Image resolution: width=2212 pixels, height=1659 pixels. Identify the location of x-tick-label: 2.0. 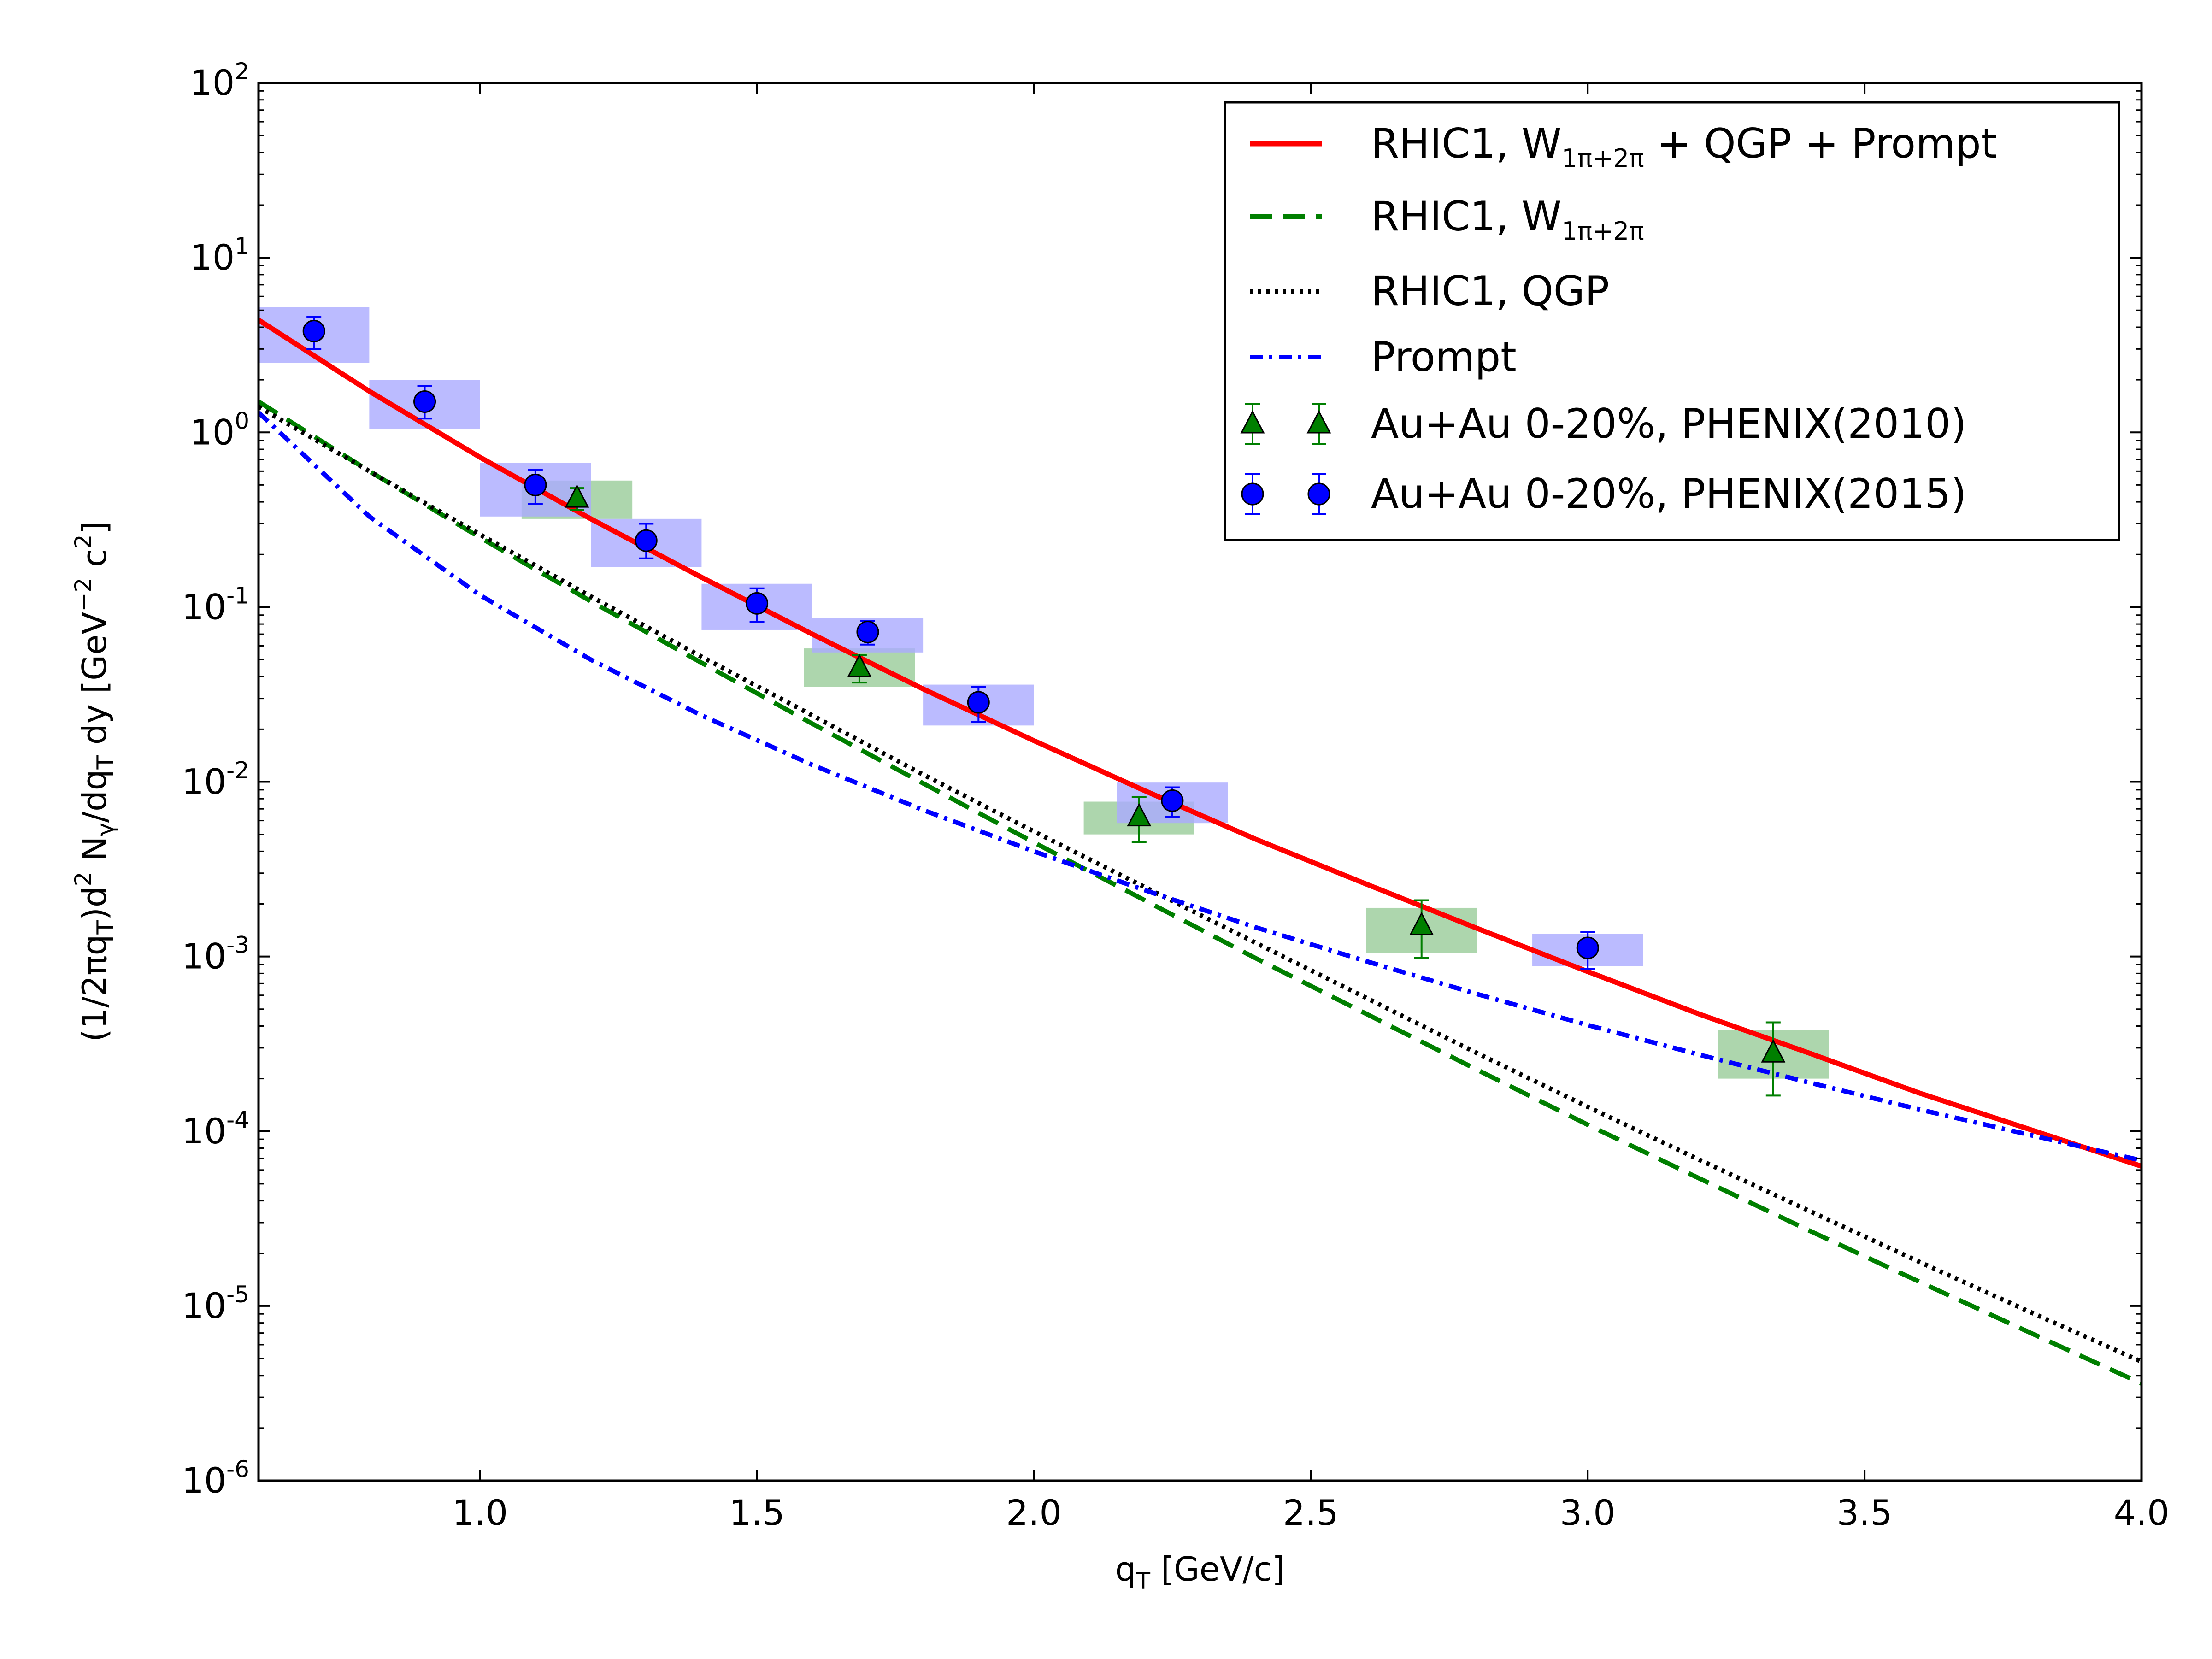
(1034, 1512).